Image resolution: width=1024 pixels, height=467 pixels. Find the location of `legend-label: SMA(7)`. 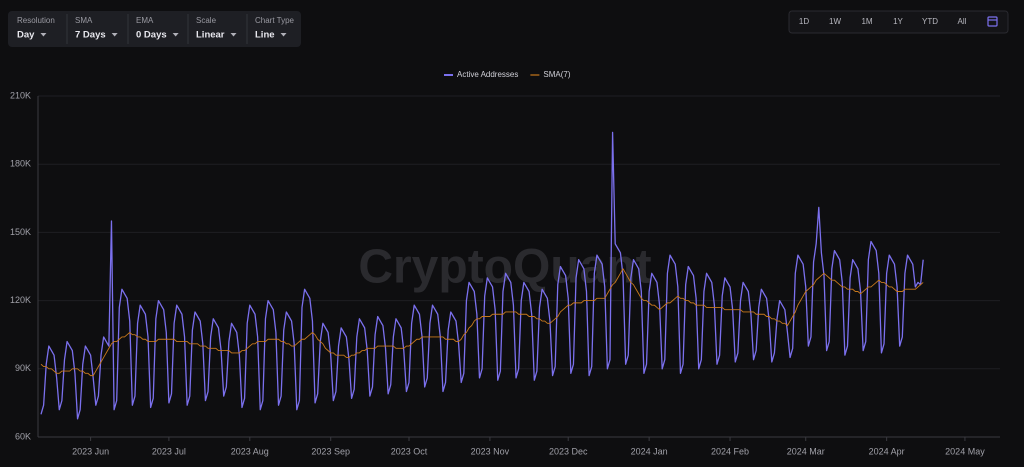

legend-label: SMA(7) is located at coordinates (556, 74).